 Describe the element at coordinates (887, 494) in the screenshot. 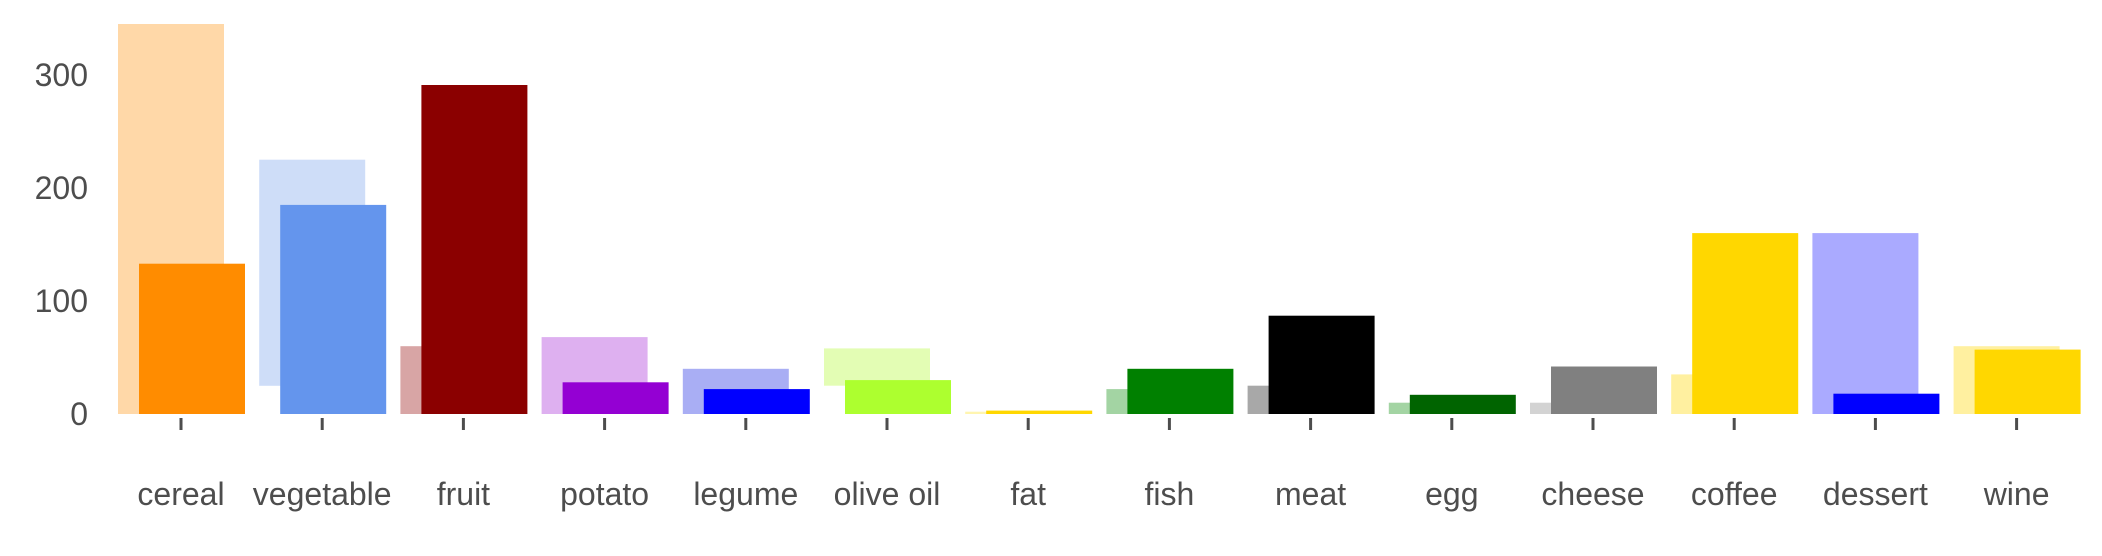

I see `x-tick-label: olive oil` at that location.